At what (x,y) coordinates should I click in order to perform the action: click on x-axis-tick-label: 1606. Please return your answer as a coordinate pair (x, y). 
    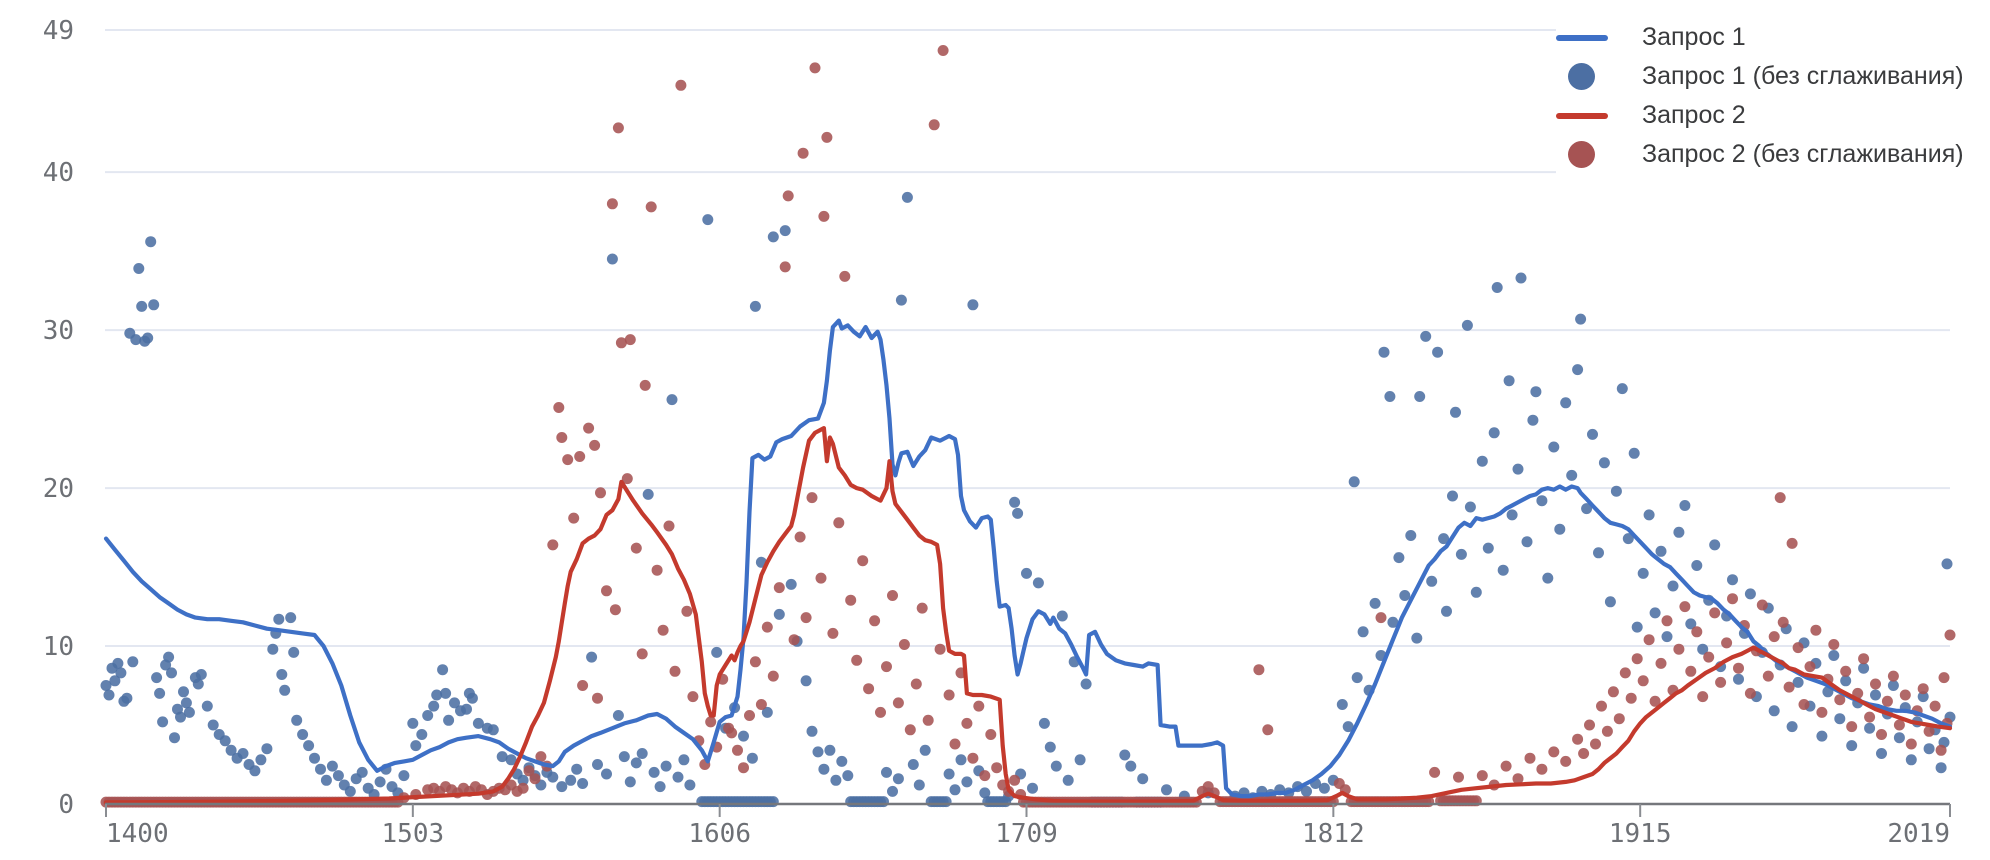
    Looking at the image, I should click on (719, 834).